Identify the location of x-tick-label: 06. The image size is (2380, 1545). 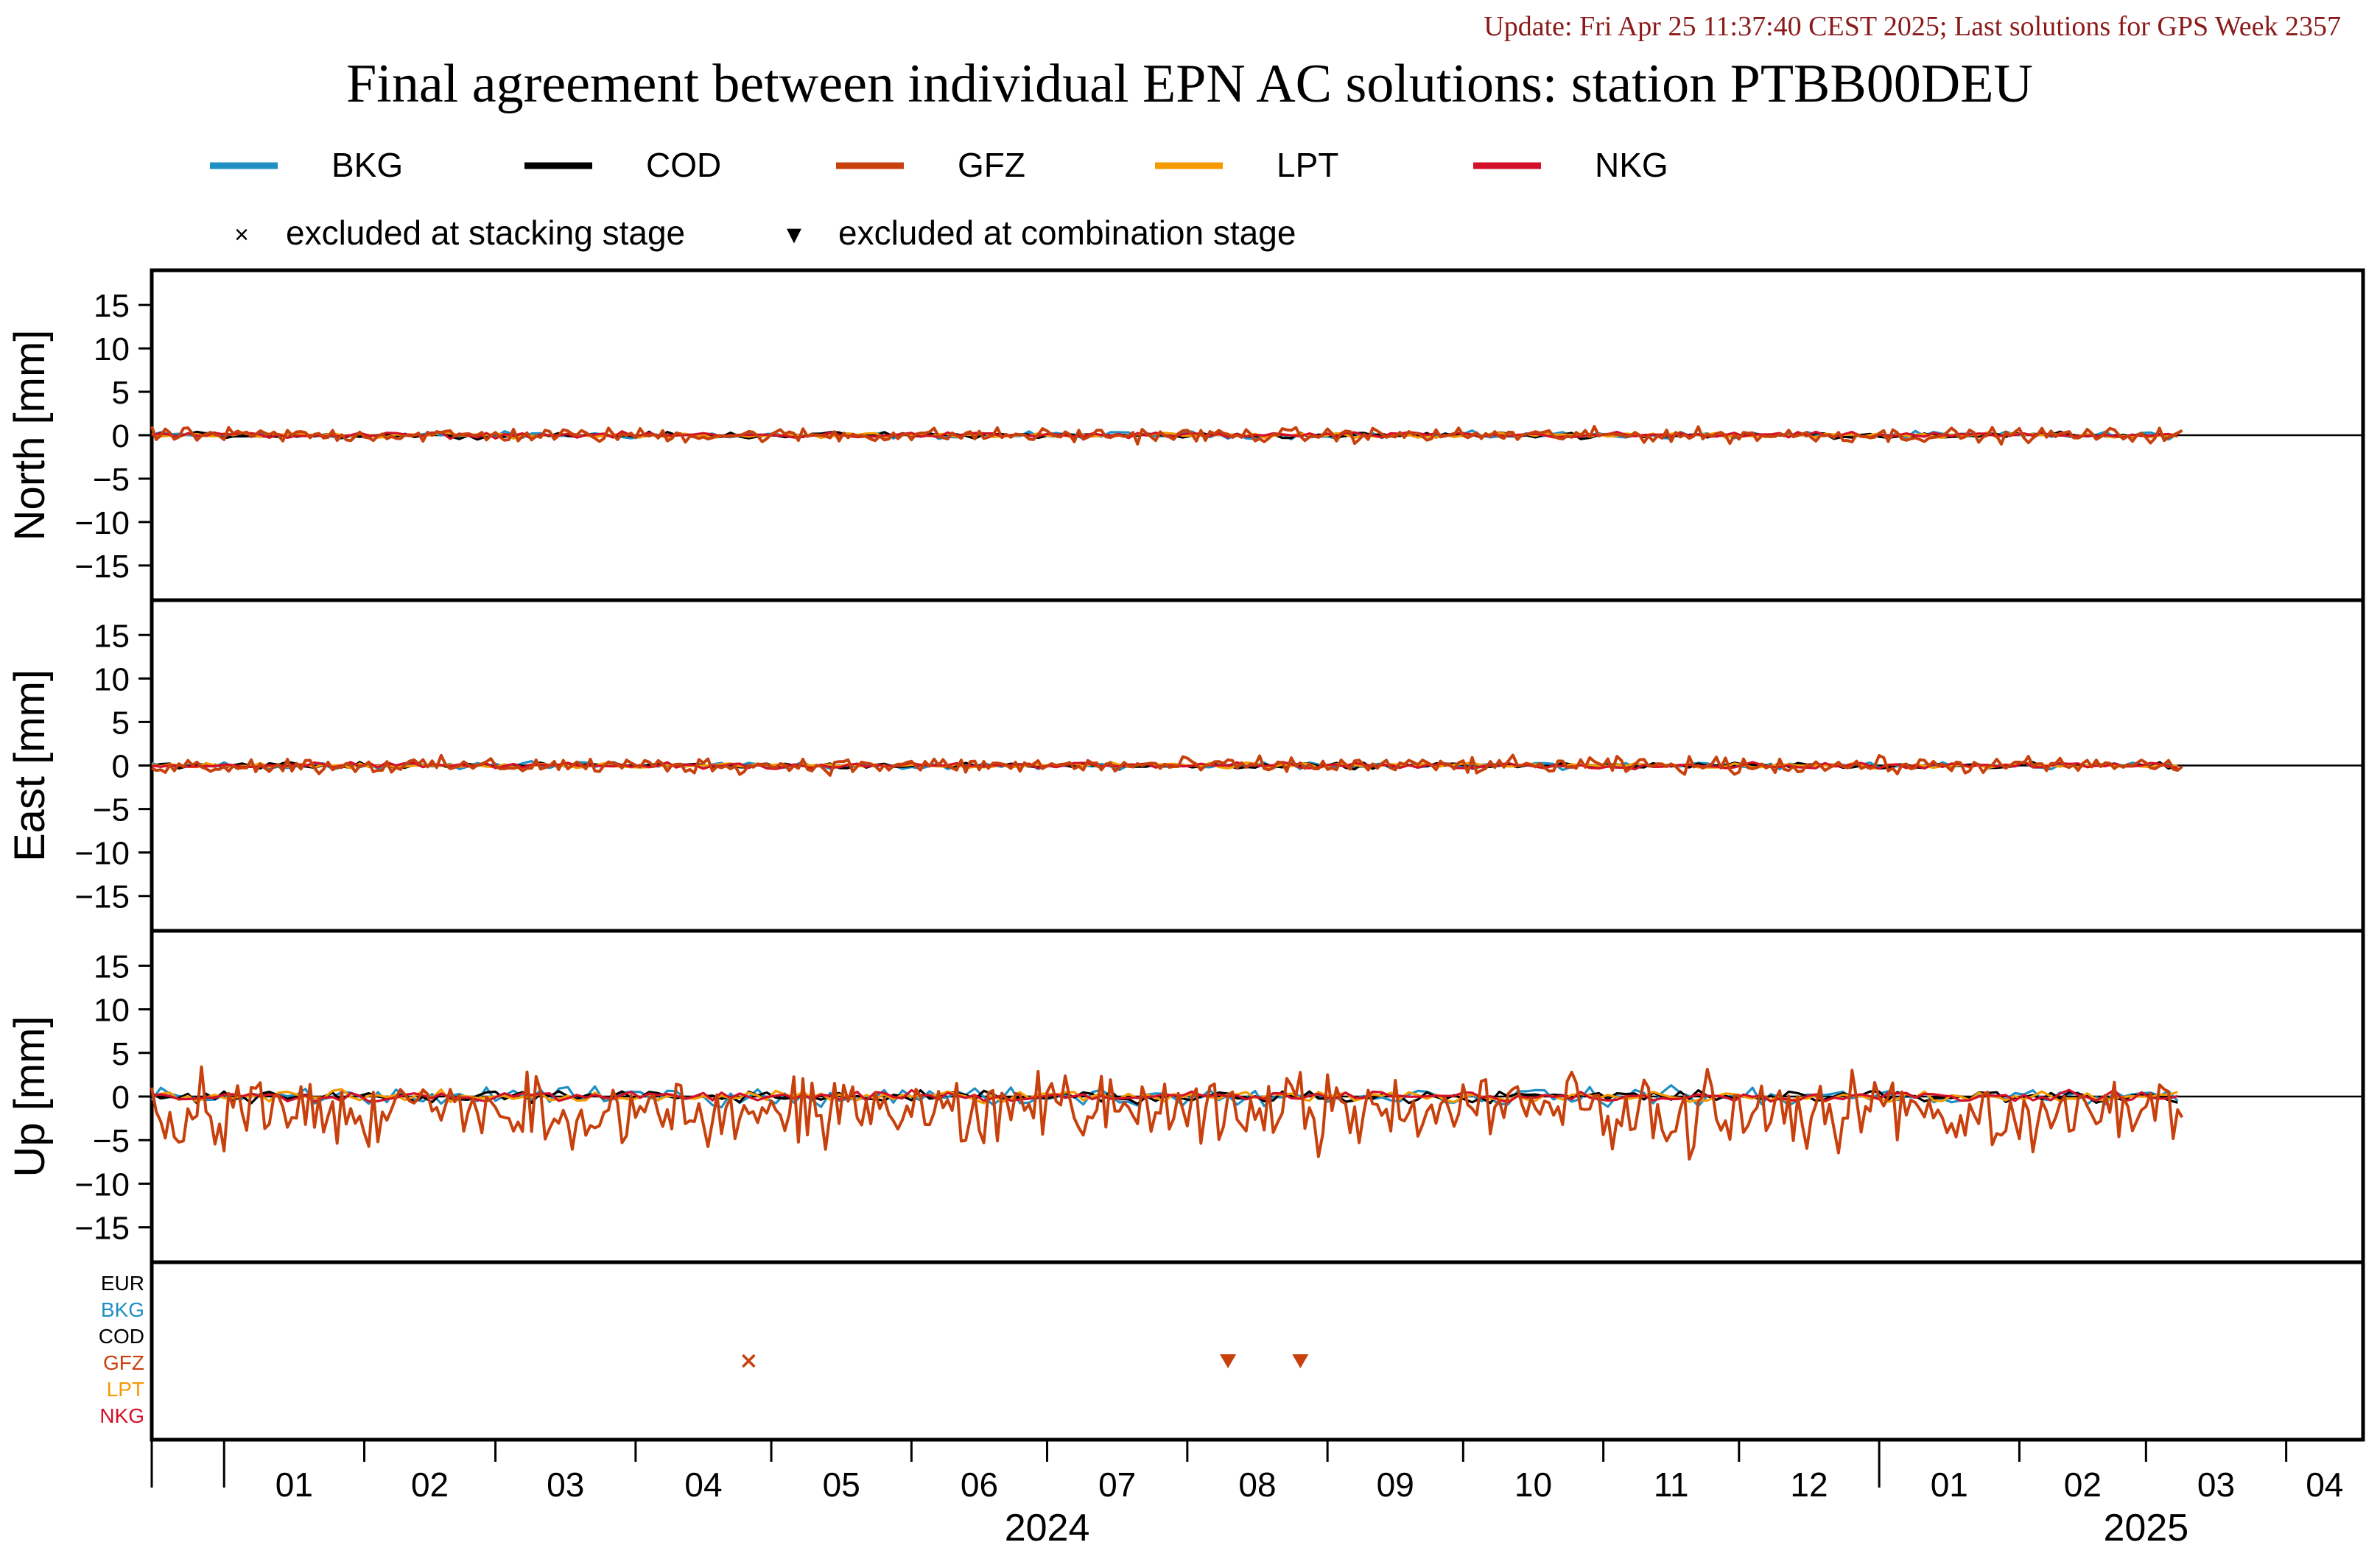
(979, 1485).